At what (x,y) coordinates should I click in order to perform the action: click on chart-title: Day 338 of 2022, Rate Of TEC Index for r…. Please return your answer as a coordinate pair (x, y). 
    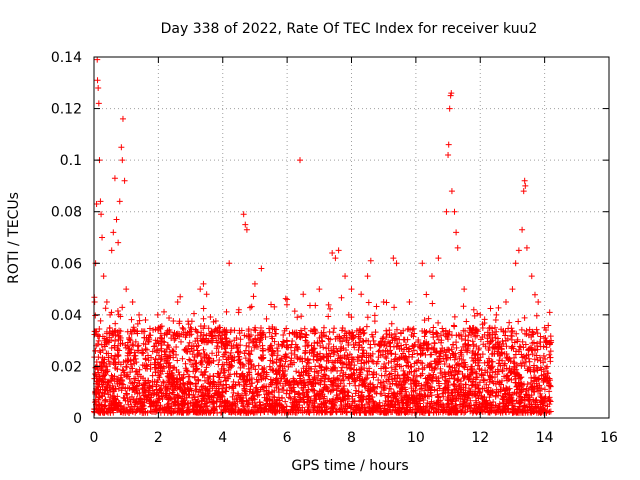
    Looking at the image, I should click on (349, 29).